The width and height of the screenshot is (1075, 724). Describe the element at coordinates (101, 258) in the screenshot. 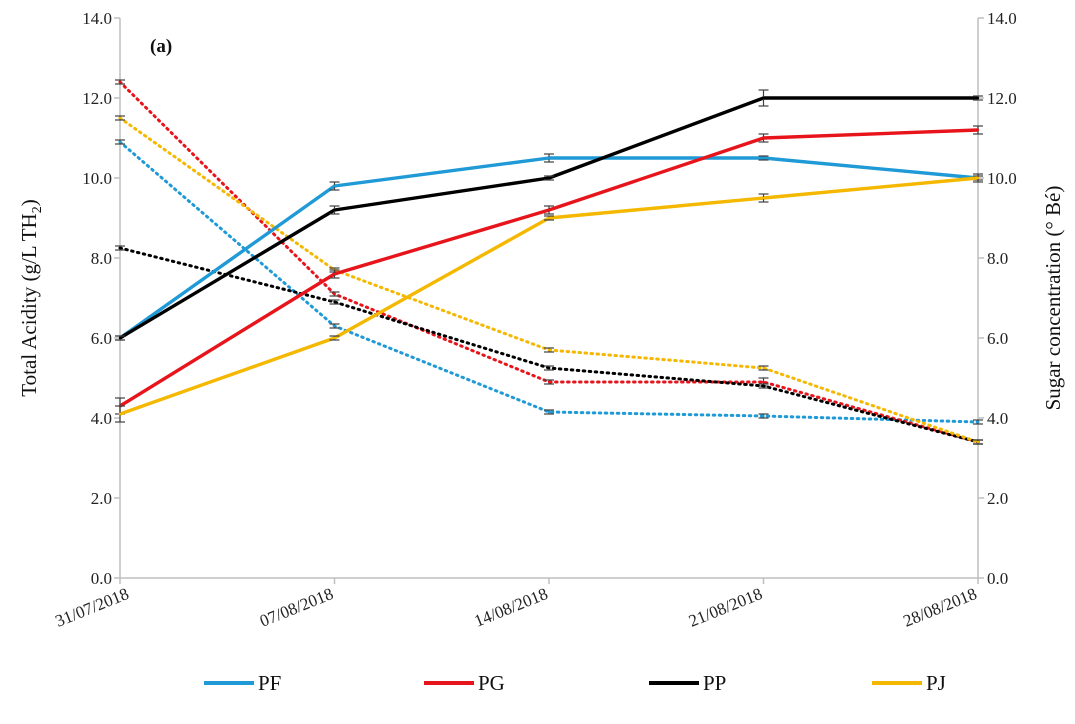

I see `left-y-tick-label: 8.0` at that location.